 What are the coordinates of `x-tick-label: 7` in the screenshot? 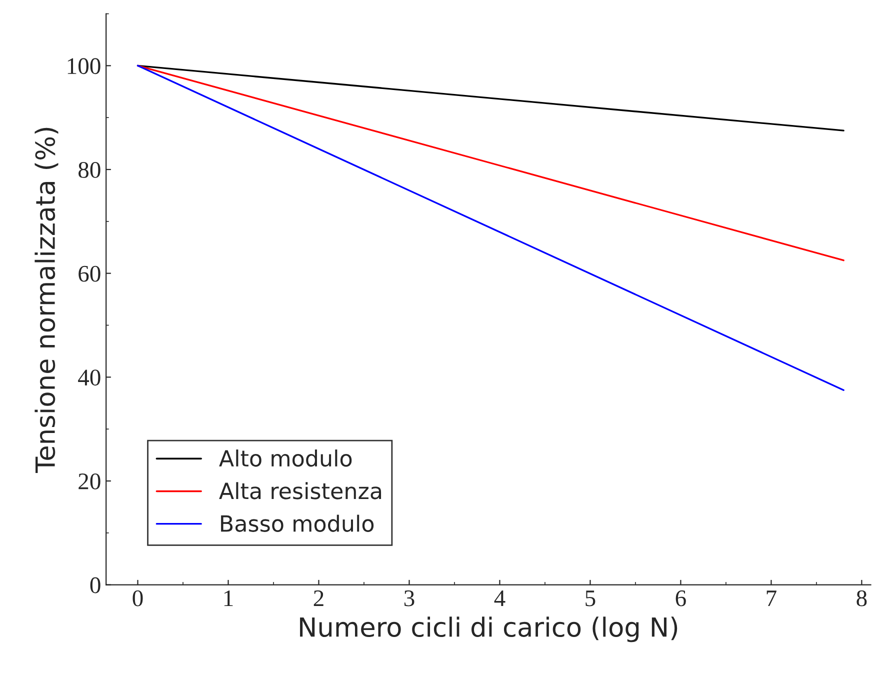 It's located at (771, 598).